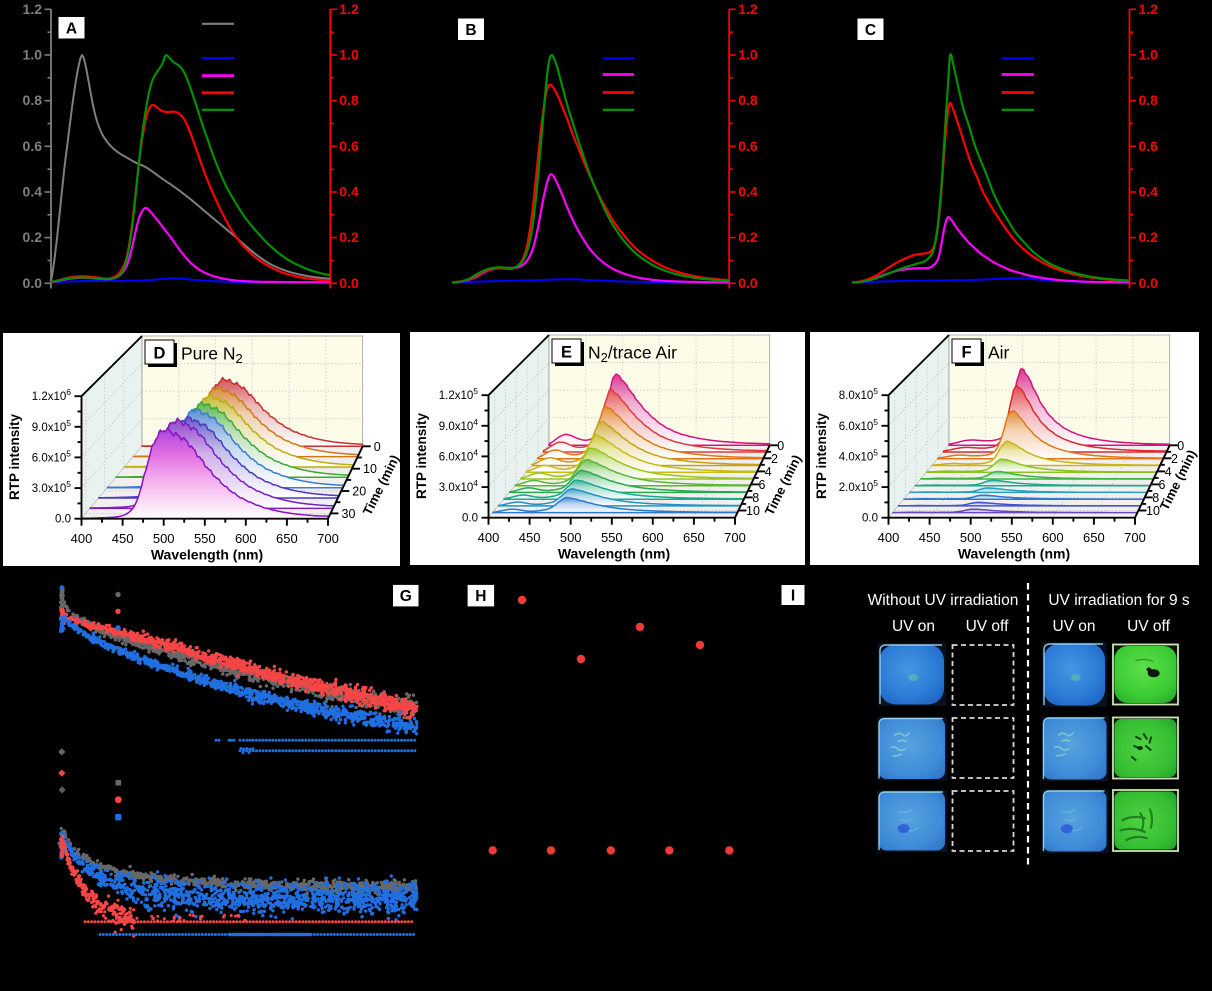 The image size is (1212, 991). Describe the element at coordinates (52, 395) in the screenshot. I see `svg-text: 1.2x10⁶` at that location.